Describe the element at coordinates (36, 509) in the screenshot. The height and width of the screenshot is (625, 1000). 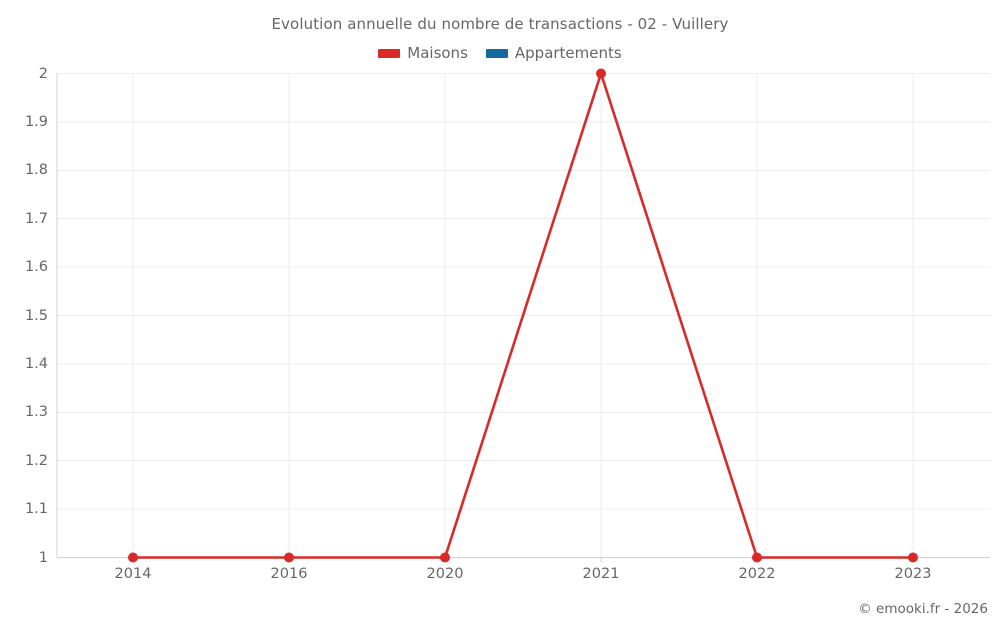
I see `y-axis-tick-label: 1.1` at that location.